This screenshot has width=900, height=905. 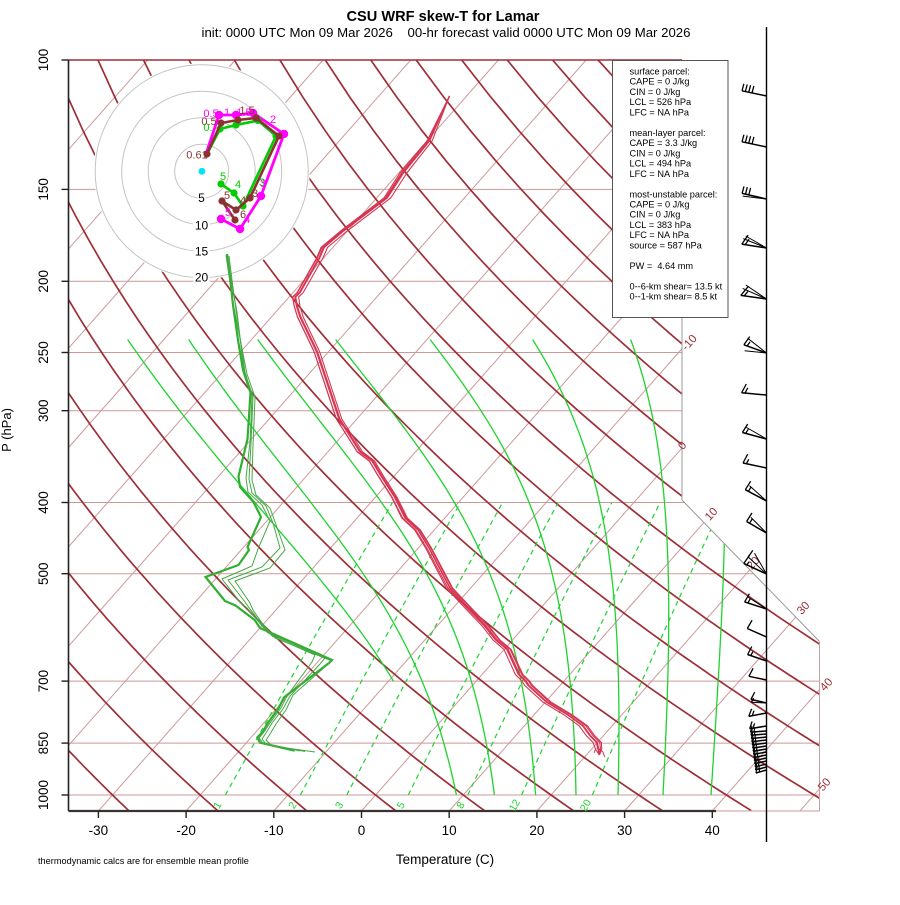 What do you see at coordinates (674, 194) in the screenshot?
I see `svg-text: most-unstable parcel:` at bounding box center [674, 194].